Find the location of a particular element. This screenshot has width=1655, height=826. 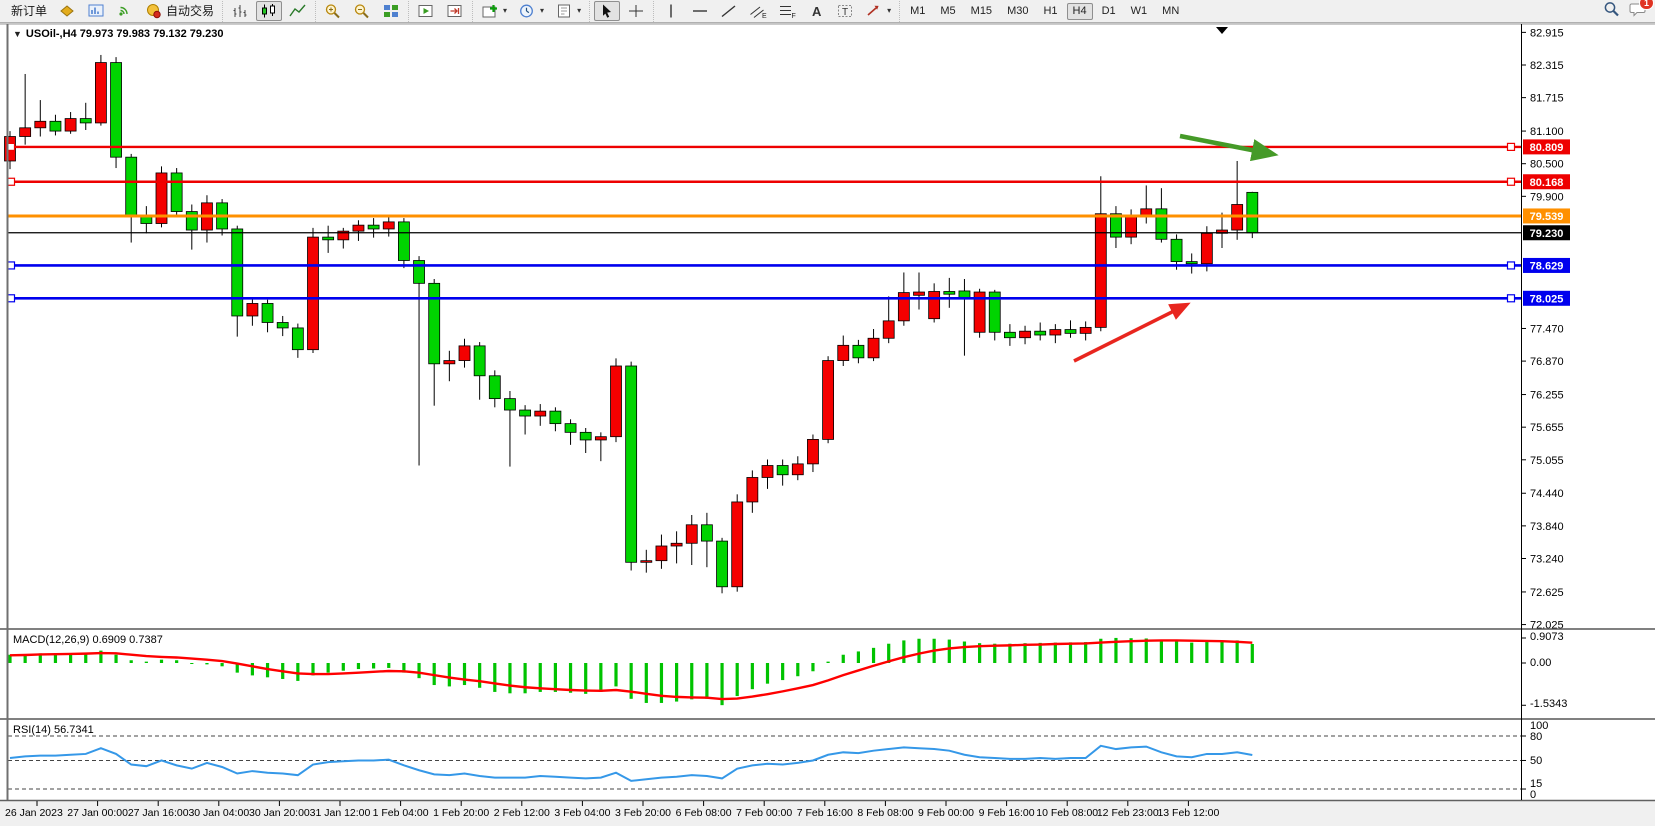

symbol-dropdown-icon: ▼ is located at coordinates (17, 34).